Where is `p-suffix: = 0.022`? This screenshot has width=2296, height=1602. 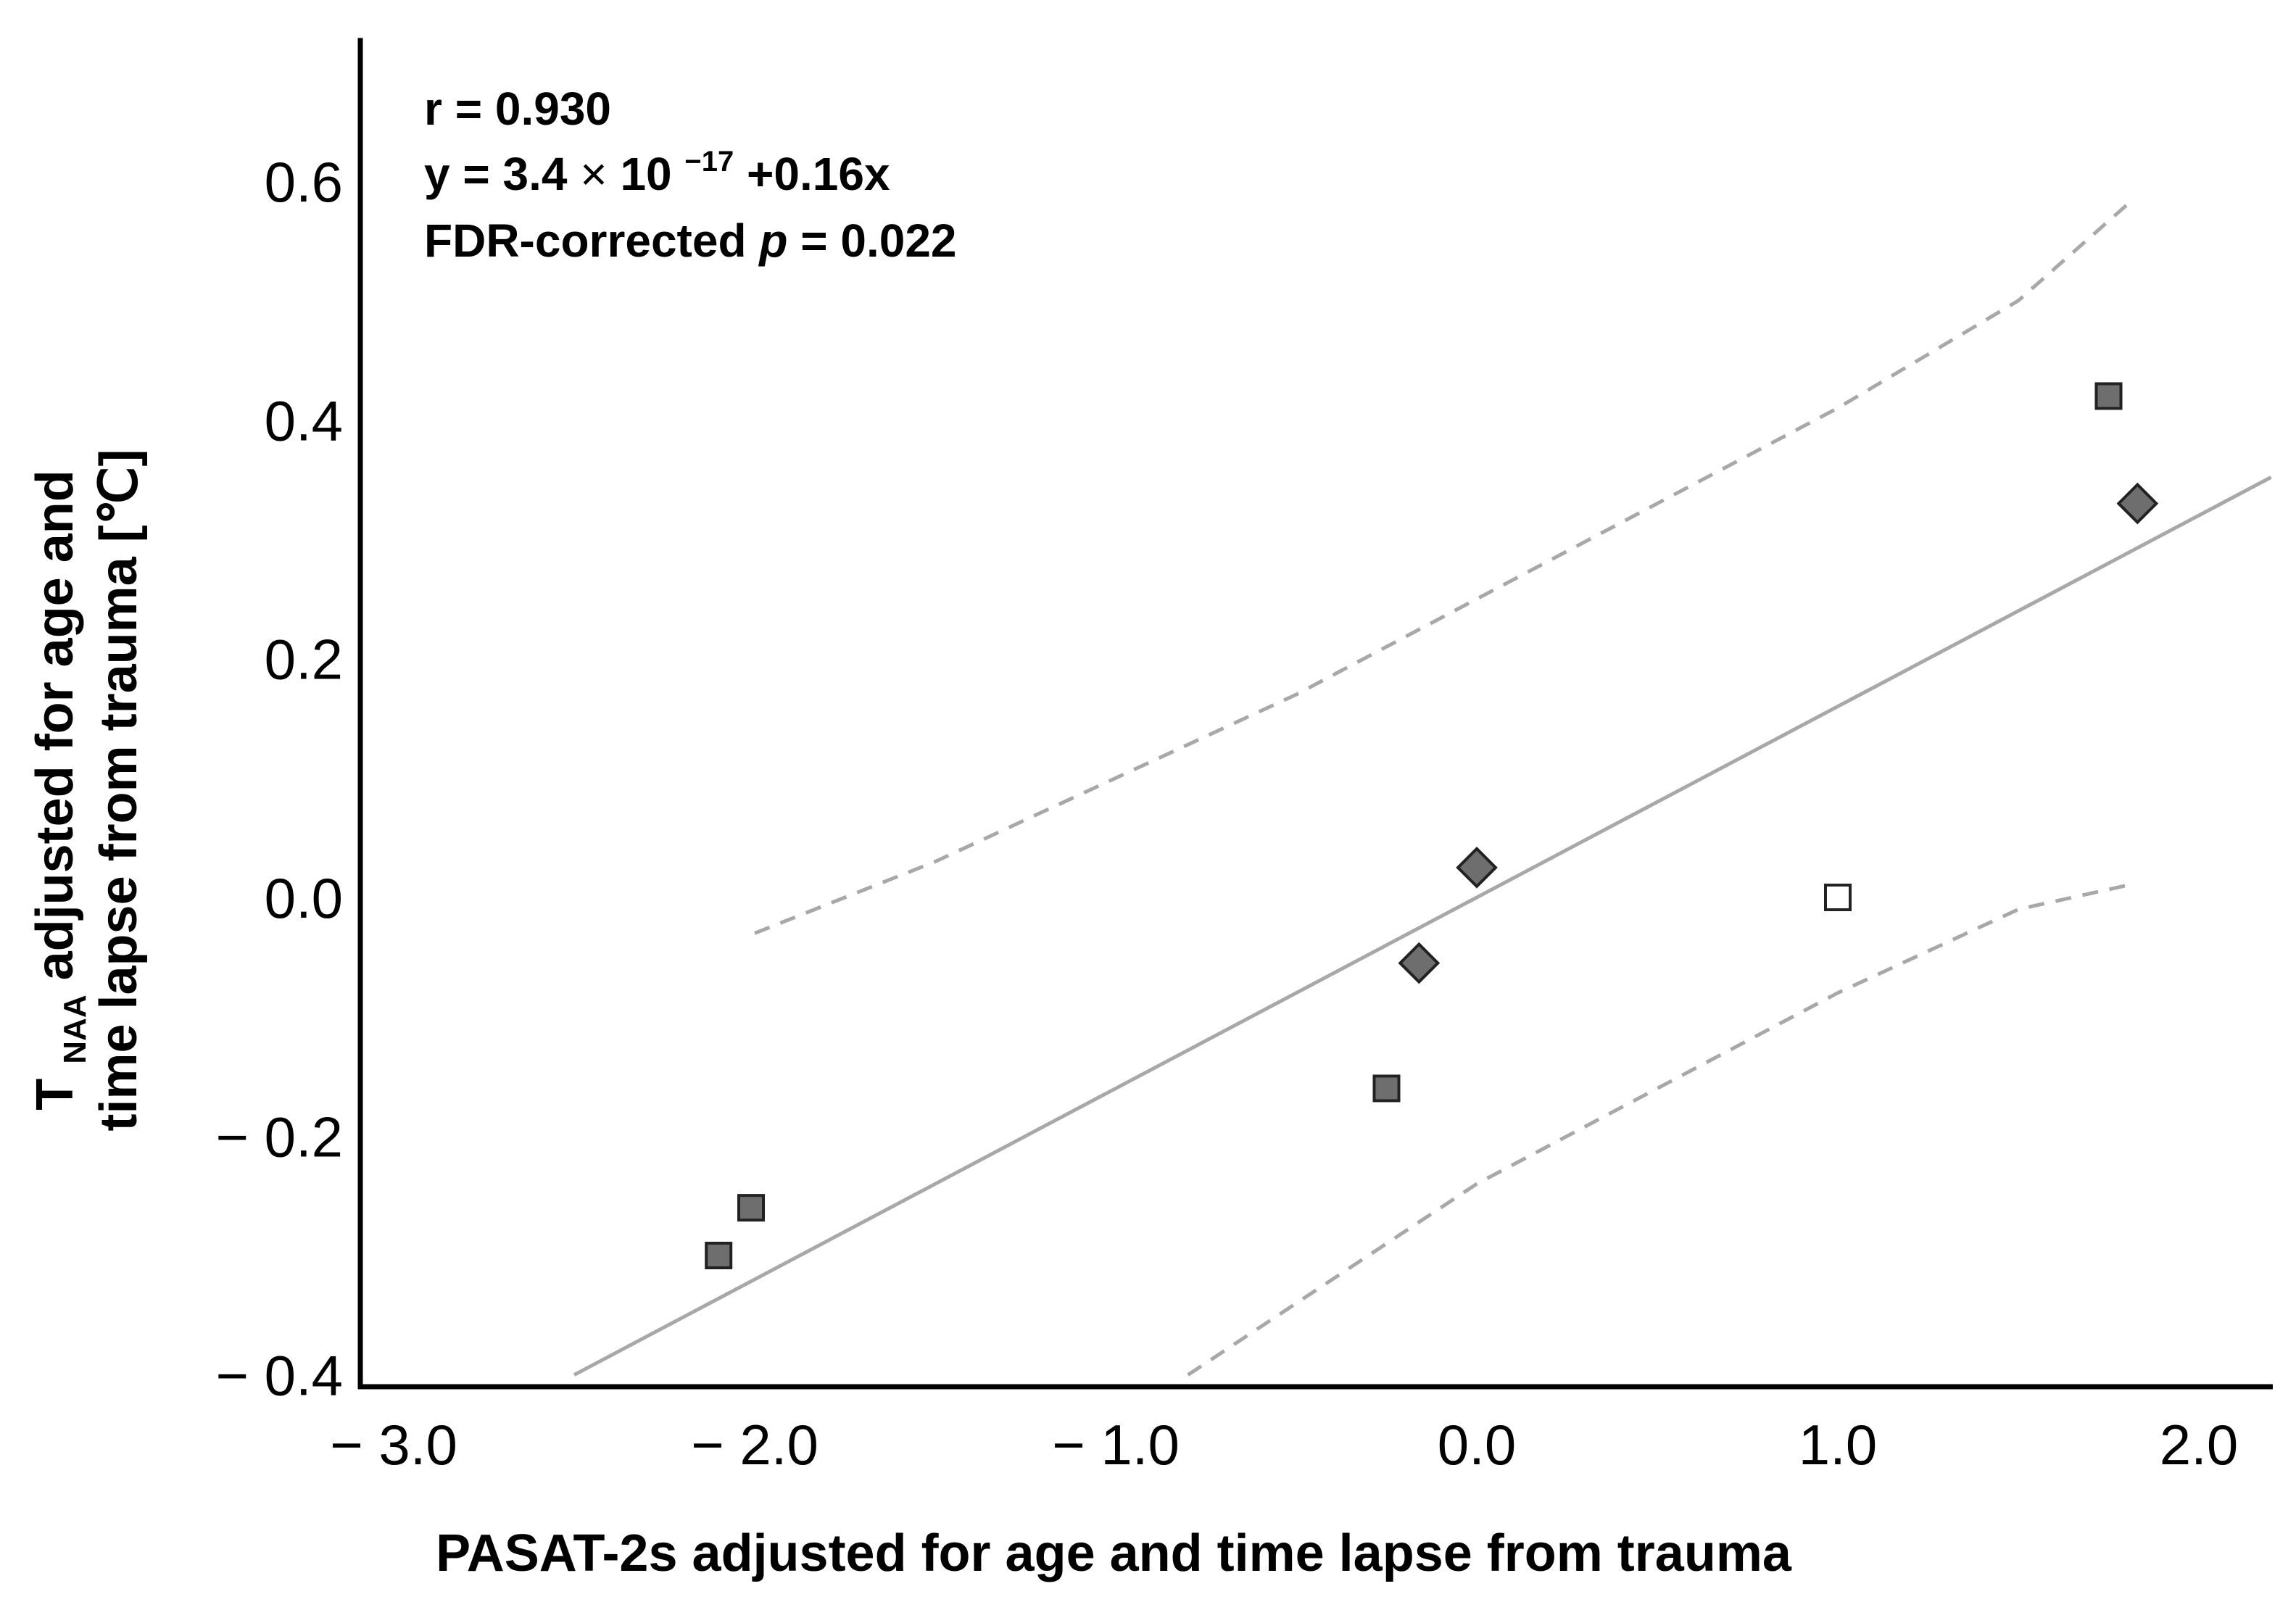 p-suffix: = 0.022 is located at coordinates (878, 241).